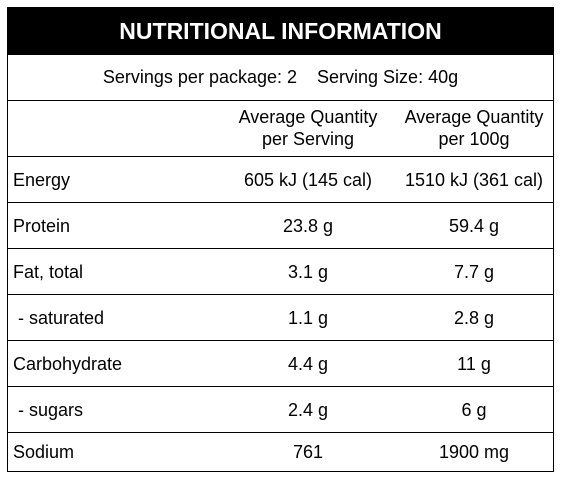  What do you see at coordinates (308, 271) in the screenshot?
I see `per-serving-value: 3.1 g` at bounding box center [308, 271].